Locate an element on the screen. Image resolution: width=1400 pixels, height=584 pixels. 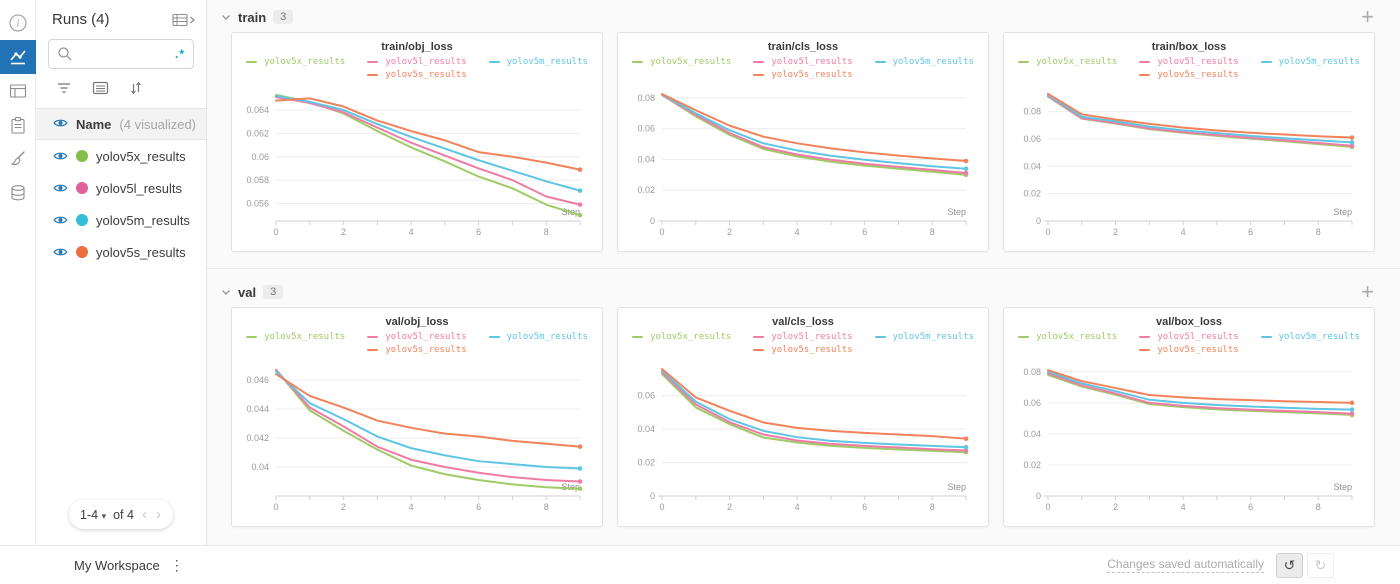
undo-button: ↺ is located at coordinates (1289, 565).